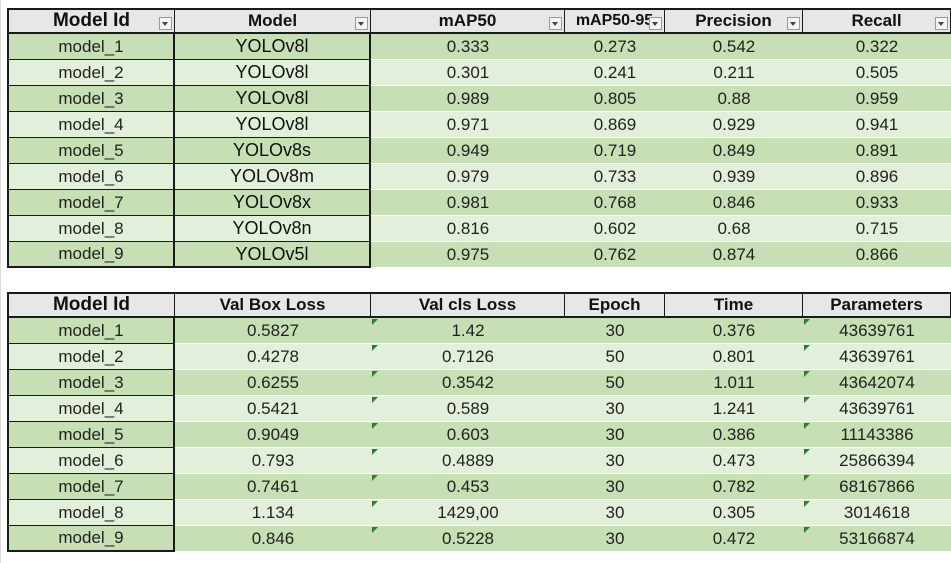 The width and height of the screenshot is (951, 563). What do you see at coordinates (468, 229) in the screenshot?
I see `cell-map50: 0.816` at bounding box center [468, 229].